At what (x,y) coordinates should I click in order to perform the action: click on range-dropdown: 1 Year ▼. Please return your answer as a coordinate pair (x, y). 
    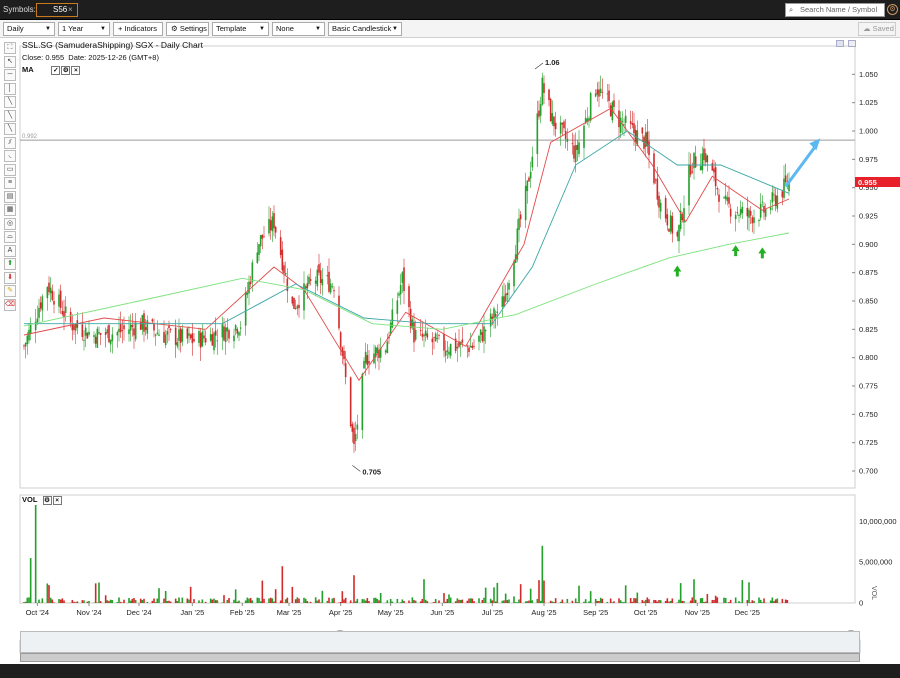
    Looking at the image, I should click on (84, 29).